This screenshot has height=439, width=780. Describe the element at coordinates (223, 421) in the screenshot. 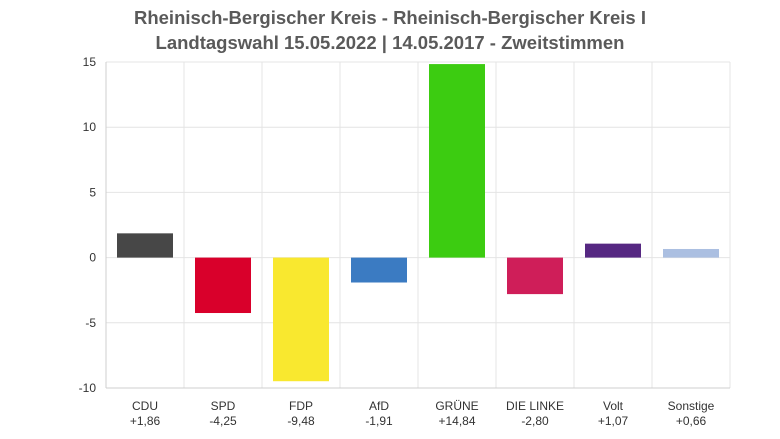

I see `data-label: -4,25` at that location.